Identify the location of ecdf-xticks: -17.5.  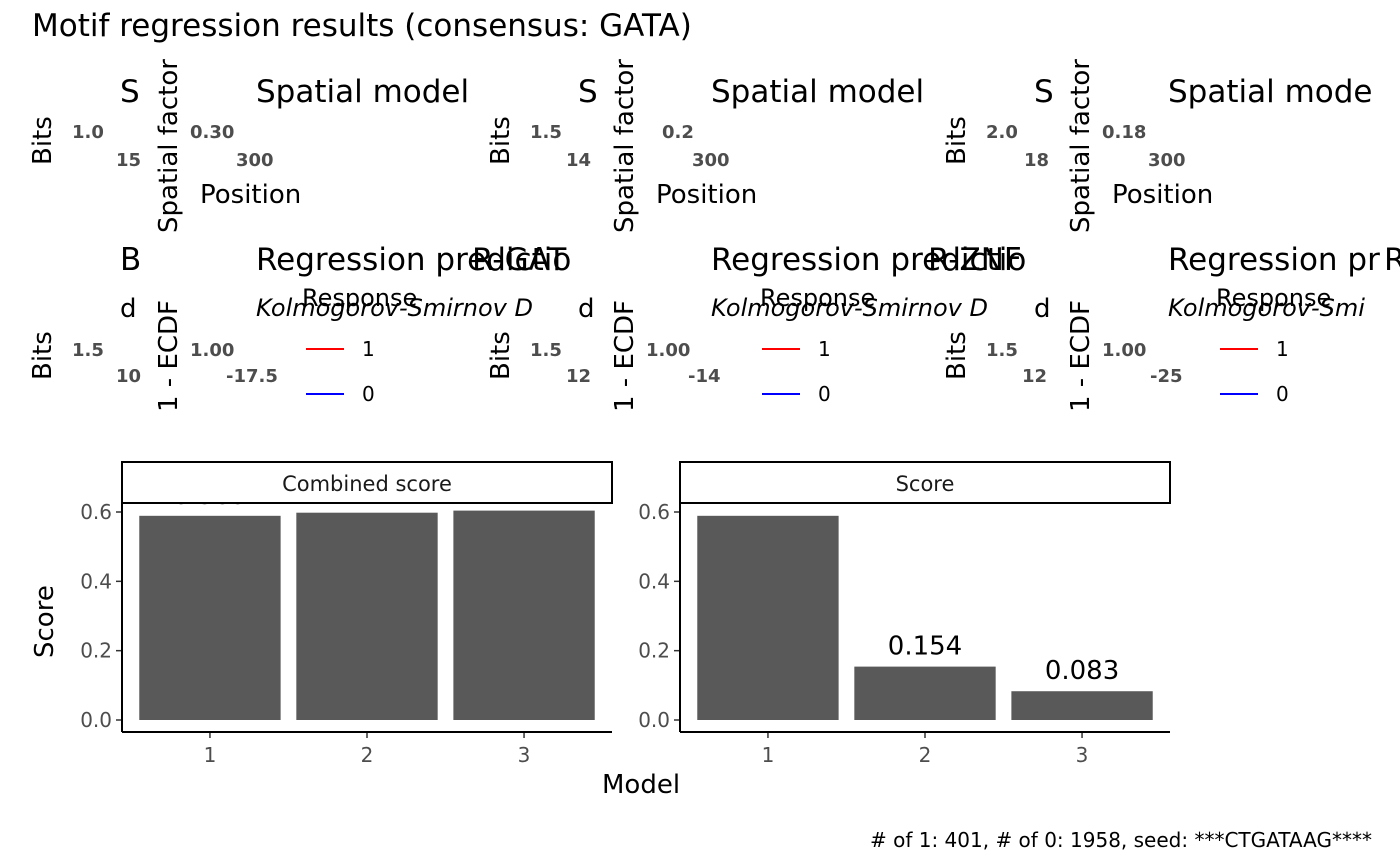
(252, 376).